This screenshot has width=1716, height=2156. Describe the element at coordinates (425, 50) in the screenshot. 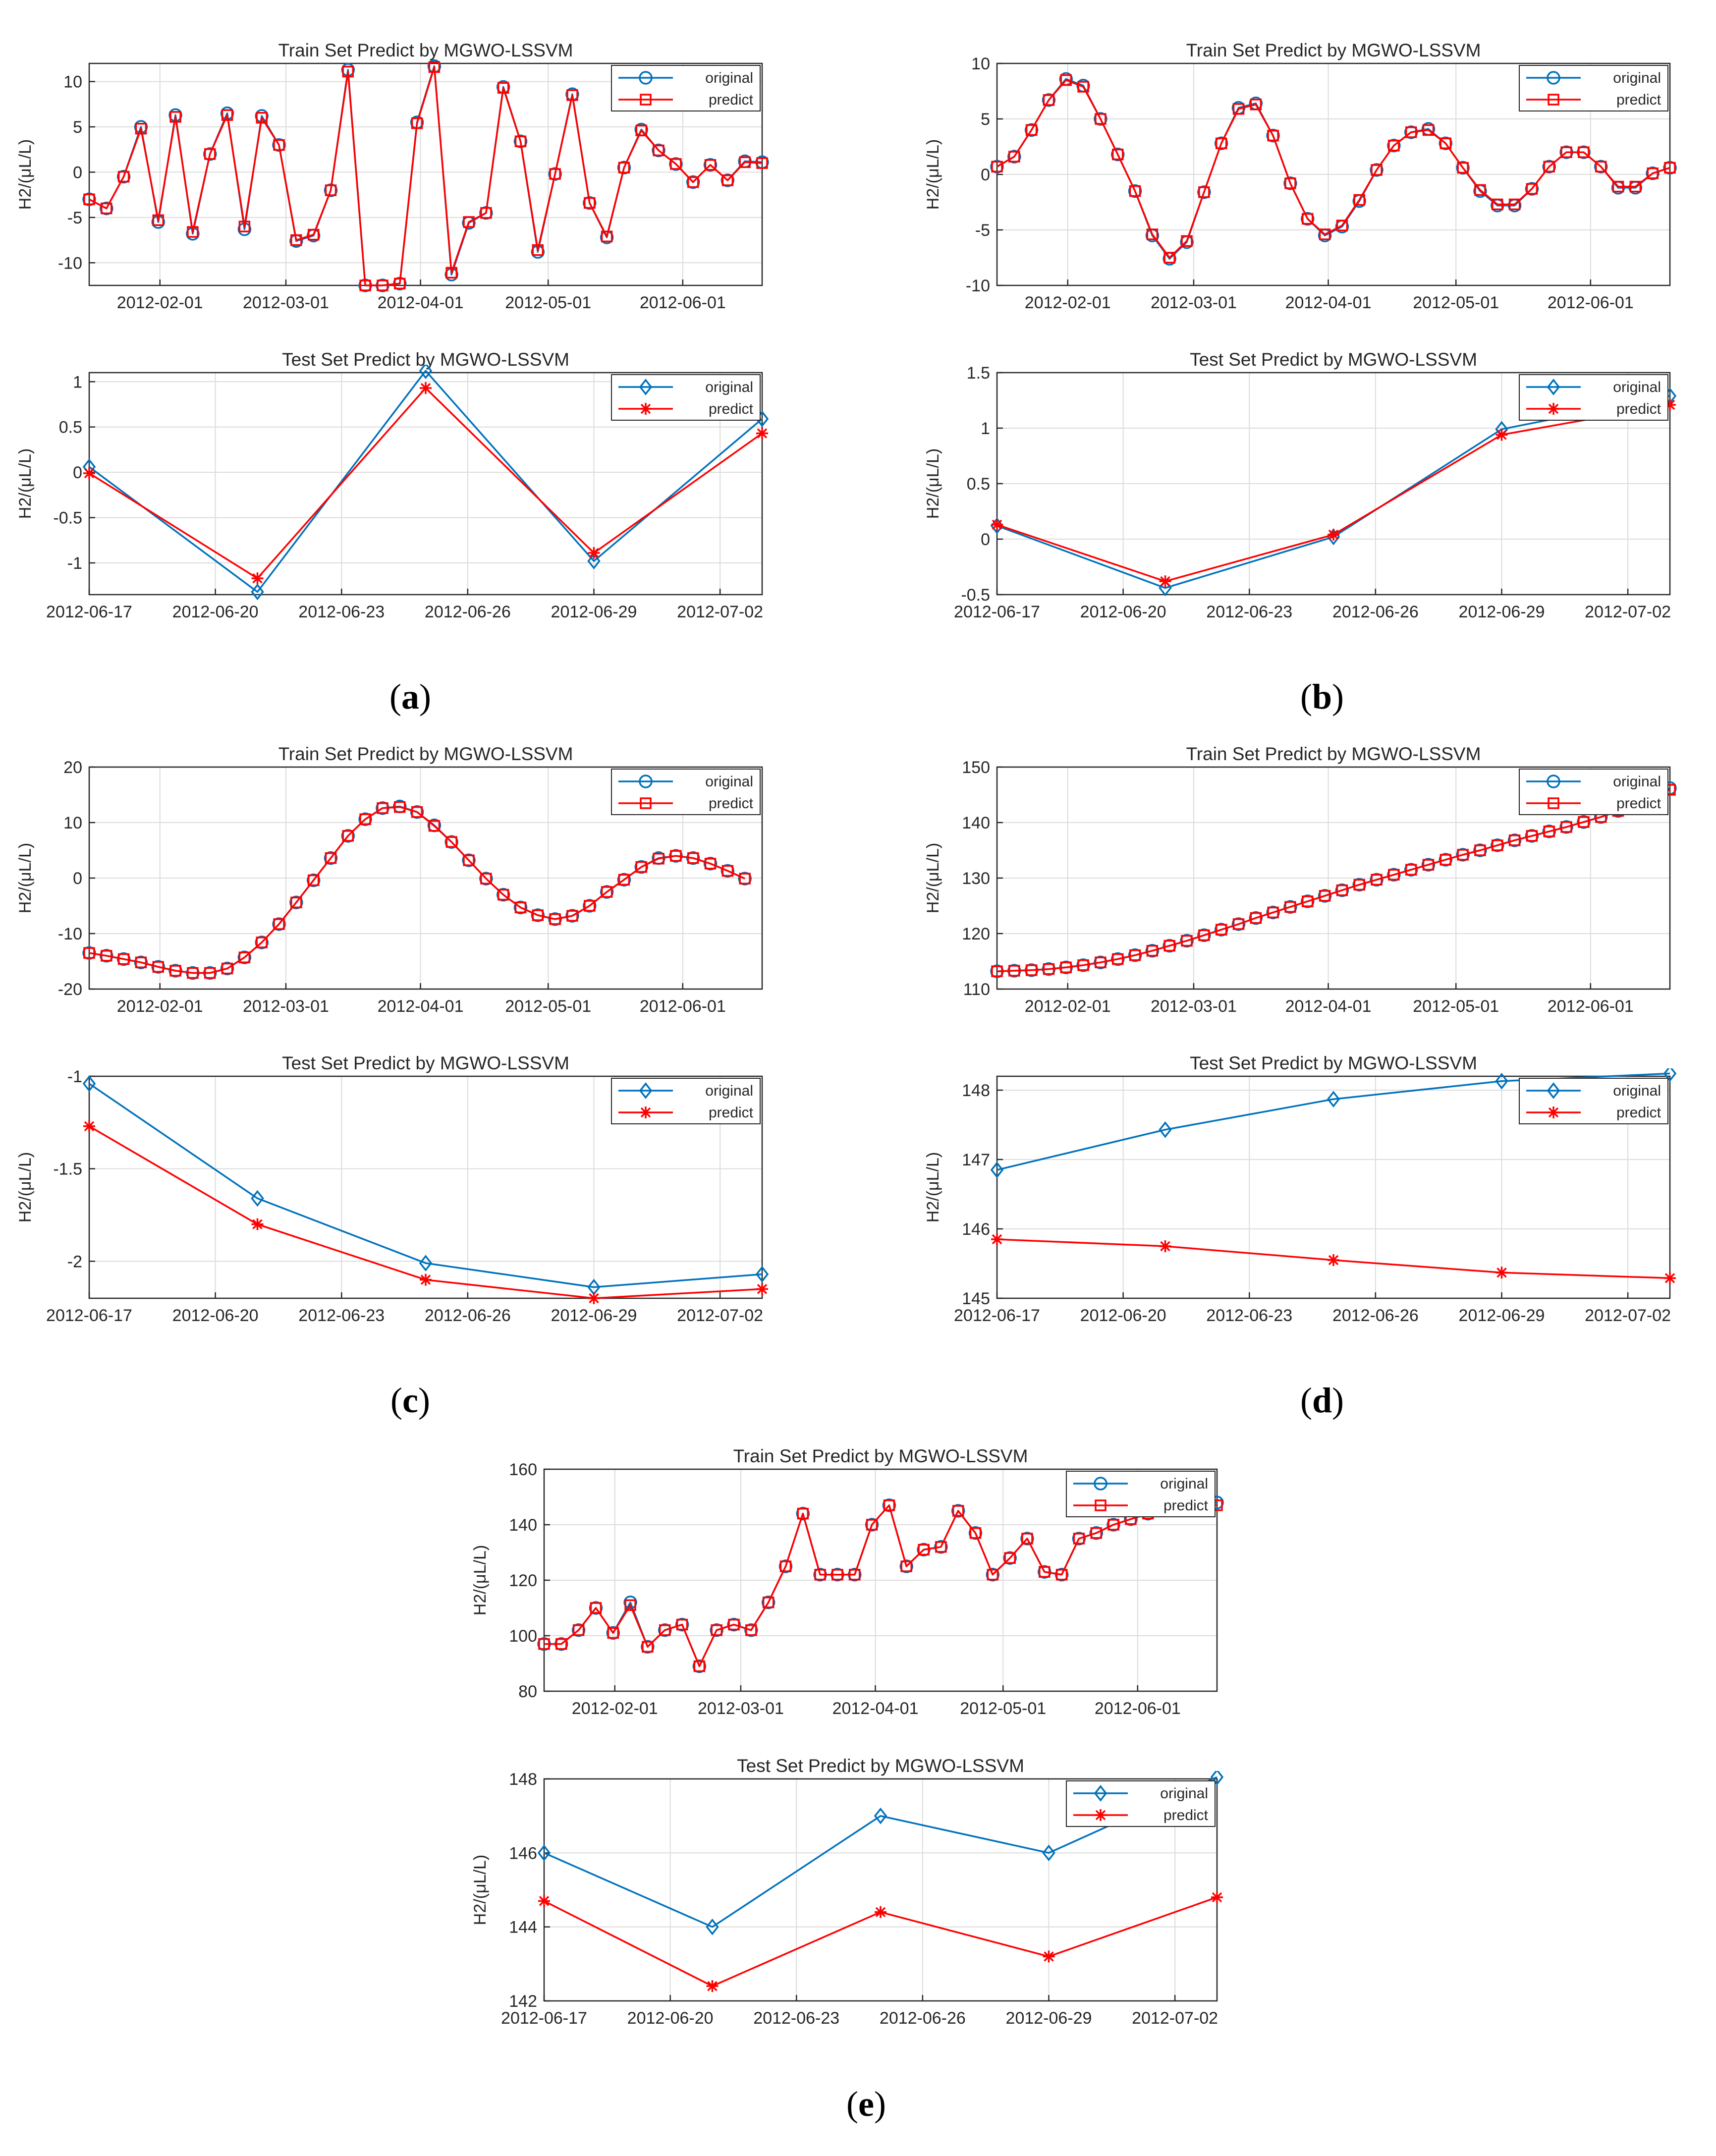

I see `chart-title: Train Set Predict by MGWO-LSSVM` at that location.